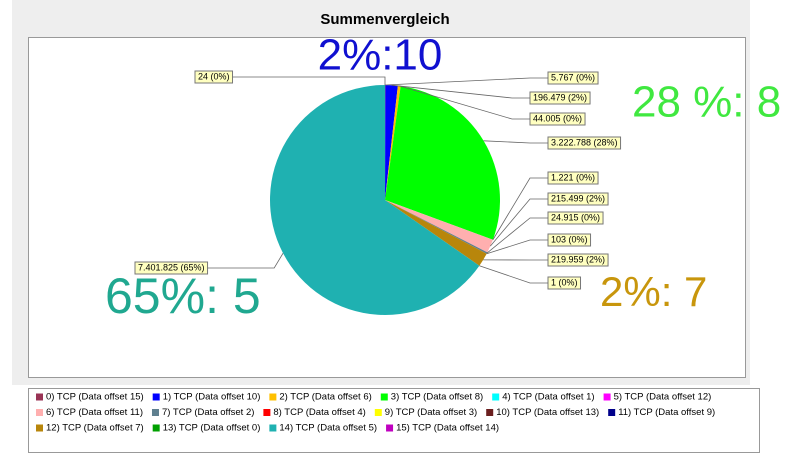 This screenshot has height=453, width=790. What do you see at coordinates (380, 55) in the screenshot?
I see `annotation: 2%:10` at bounding box center [380, 55].